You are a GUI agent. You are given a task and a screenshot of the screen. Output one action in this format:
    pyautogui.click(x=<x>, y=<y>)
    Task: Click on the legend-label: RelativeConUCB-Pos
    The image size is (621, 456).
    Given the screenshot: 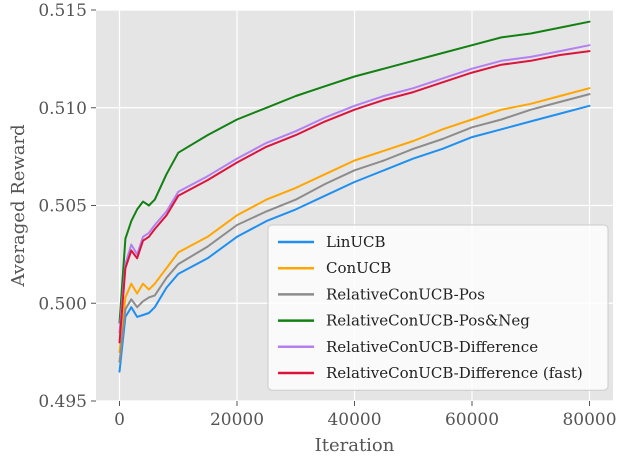 What is the action you would take?
    pyautogui.click(x=405, y=294)
    